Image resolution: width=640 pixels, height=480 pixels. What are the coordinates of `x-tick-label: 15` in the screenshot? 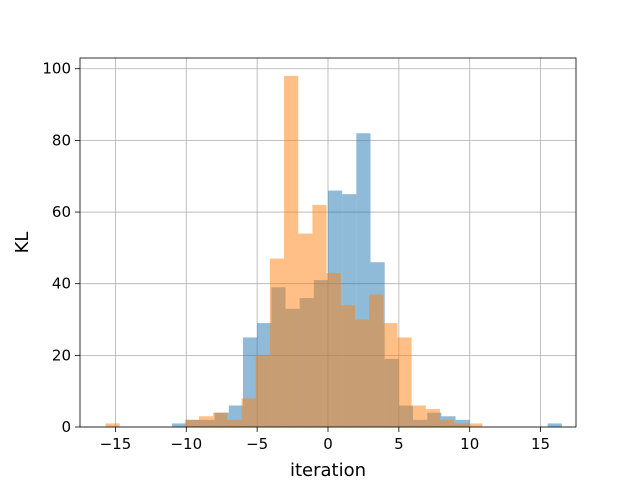 It's located at (540, 444).